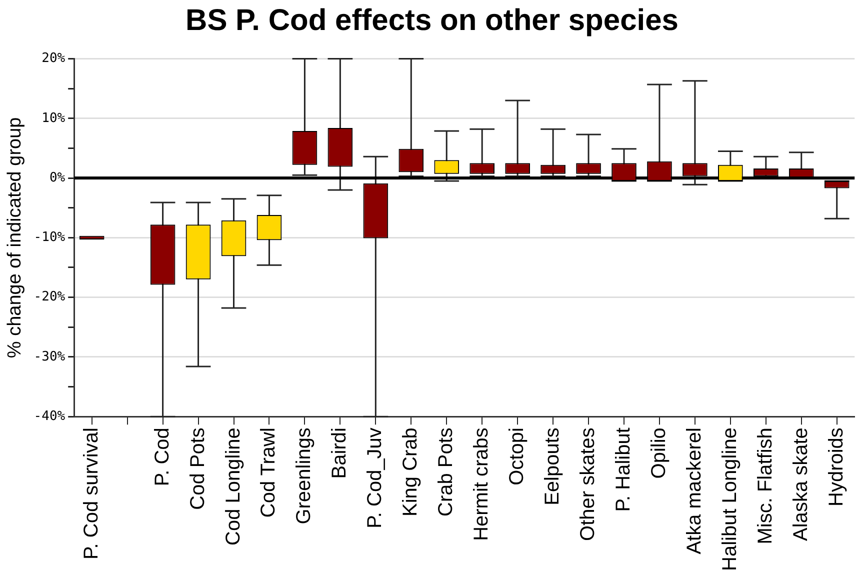 The image size is (864, 574). What do you see at coordinates (54, 58) in the screenshot?
I see `y-tick-label: 20%` at bounding box center [54, 58].